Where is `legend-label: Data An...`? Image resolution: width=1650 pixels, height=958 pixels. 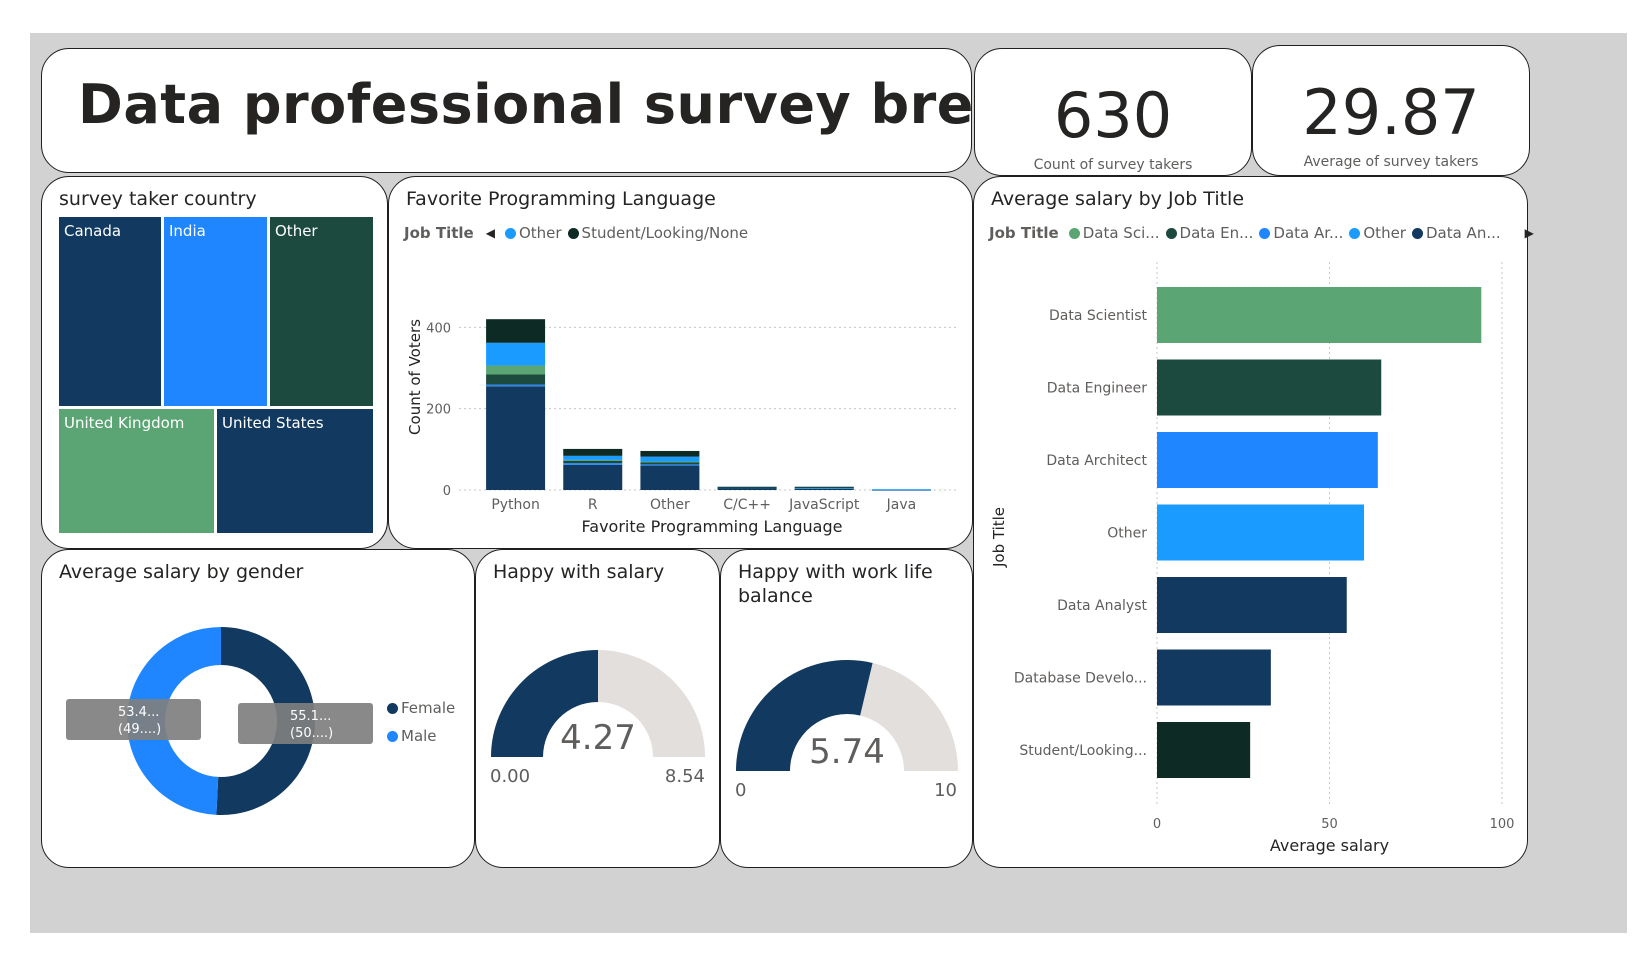 legend-label: Data An... is located at coordinates (1463, 233).